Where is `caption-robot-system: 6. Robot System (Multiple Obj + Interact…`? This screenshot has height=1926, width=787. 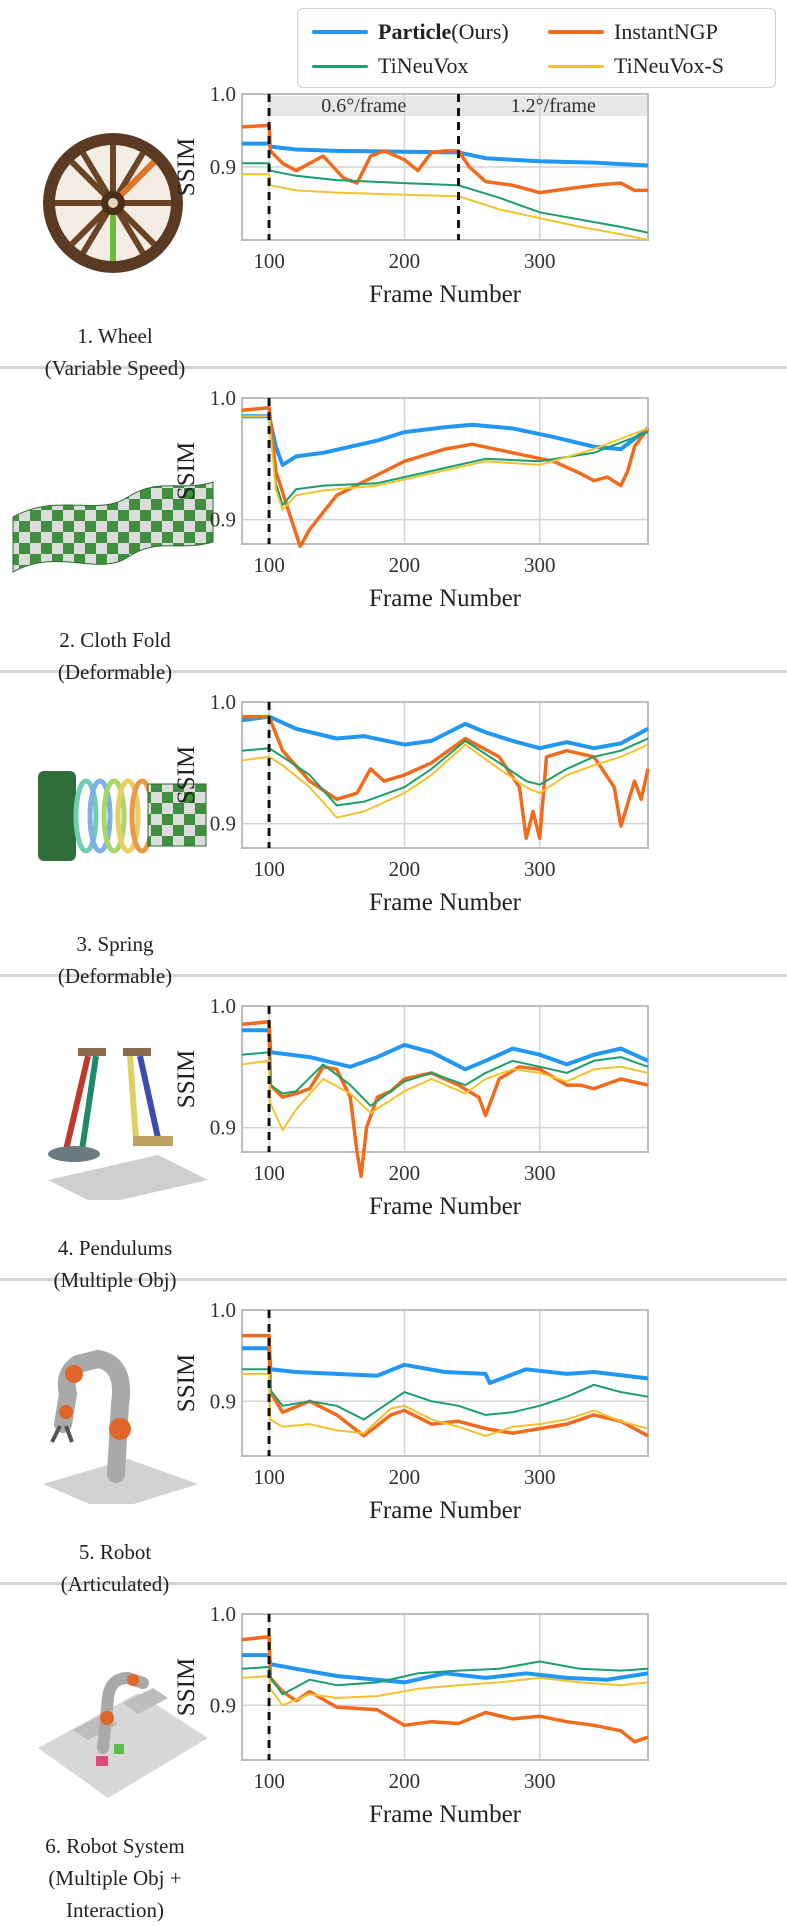 caption-robot-system: 6. Robot System (Multiple Obj + Interact… is located at coordinates (115, 1878).